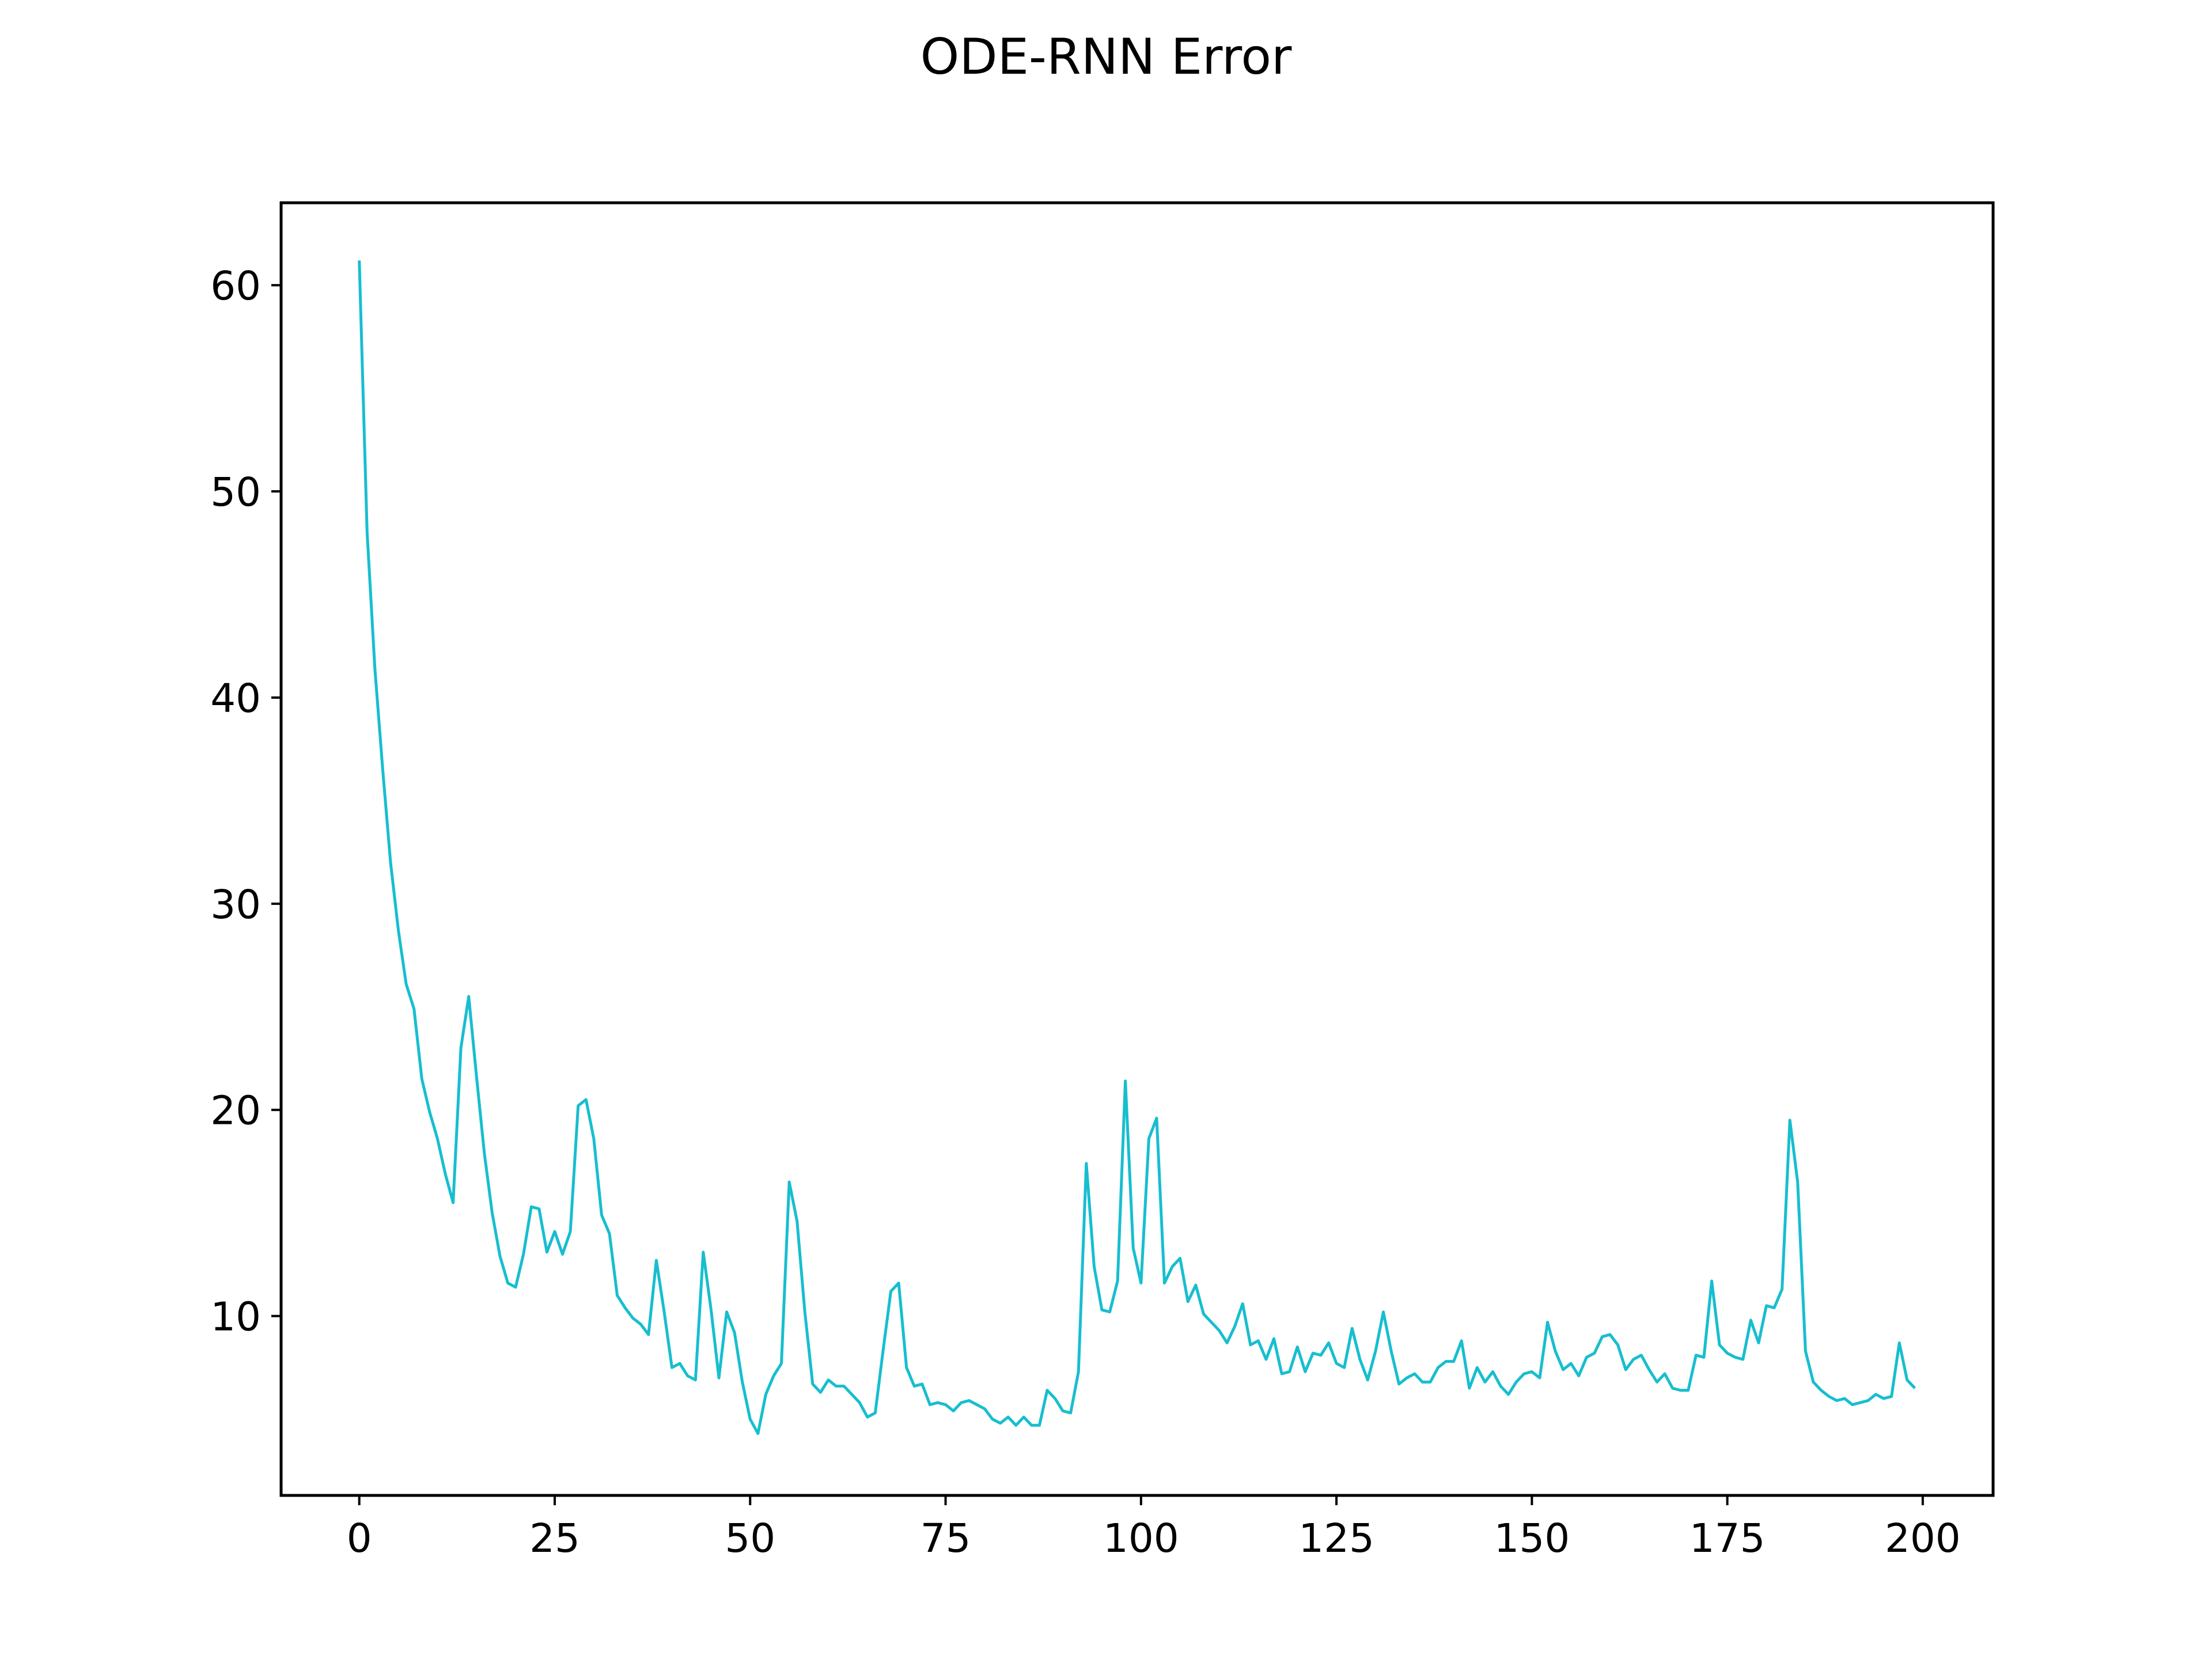  What do you see at coordinates (946, 1539) in the screenshot?
I see `x-tick-label: 75` at bounding box center [946, 1539].